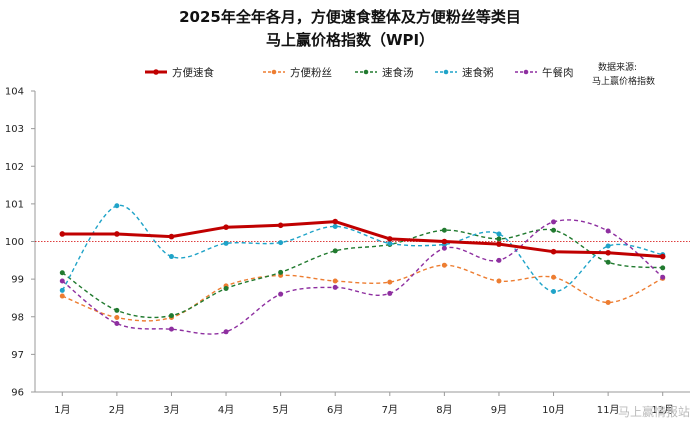 Image resolution: width=700 pixels, height=423 pixels. I want to click on y-tick-label: 102, so click(14, 167).